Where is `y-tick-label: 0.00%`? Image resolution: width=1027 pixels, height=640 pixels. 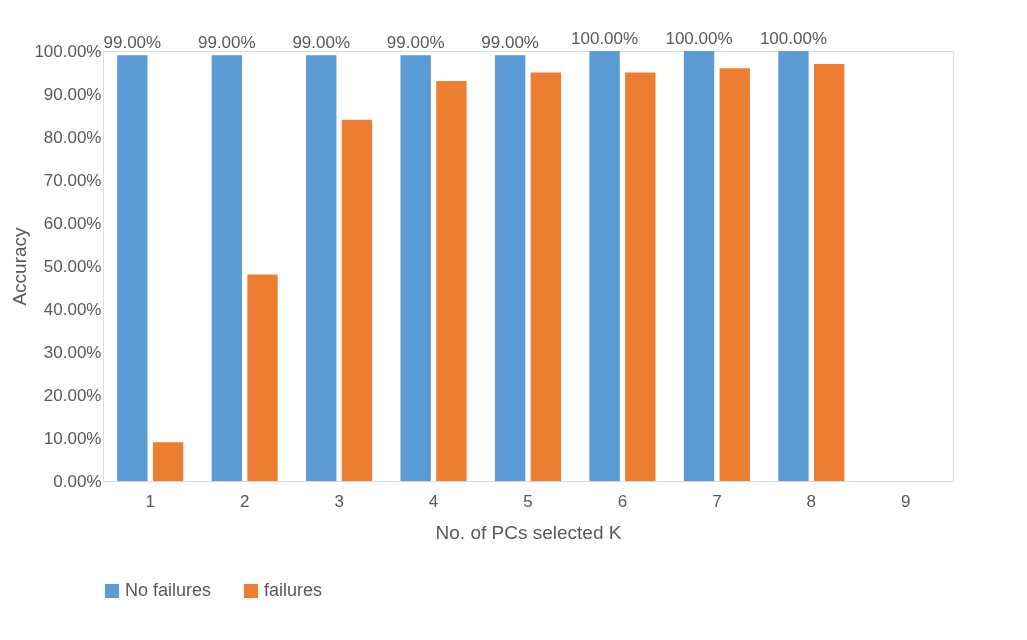 y-tick-label: 0.00% is located at coordinates (77, 481).